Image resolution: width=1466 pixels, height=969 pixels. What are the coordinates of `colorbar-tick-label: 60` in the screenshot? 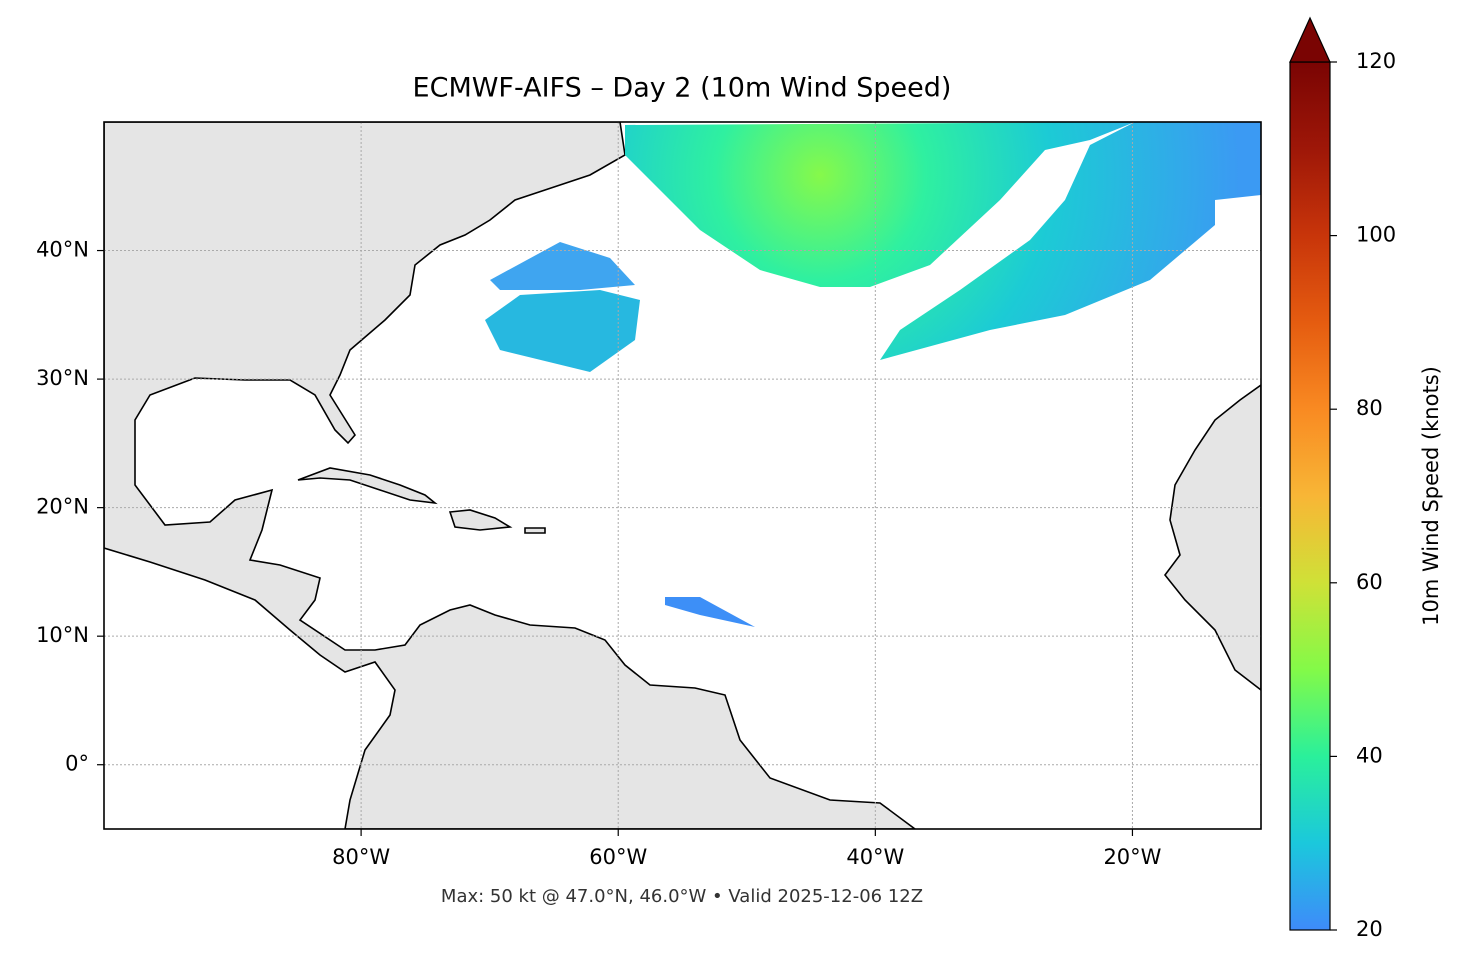 It's located at (1369, 582).